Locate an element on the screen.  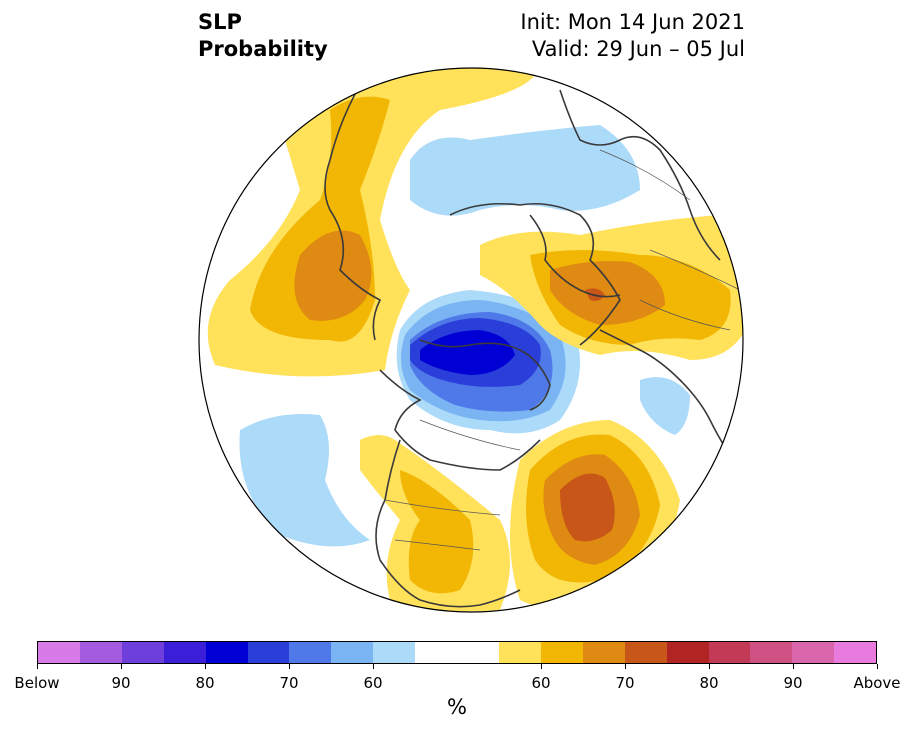
anomaly-arctic-below is located at coordinates (488, 362).